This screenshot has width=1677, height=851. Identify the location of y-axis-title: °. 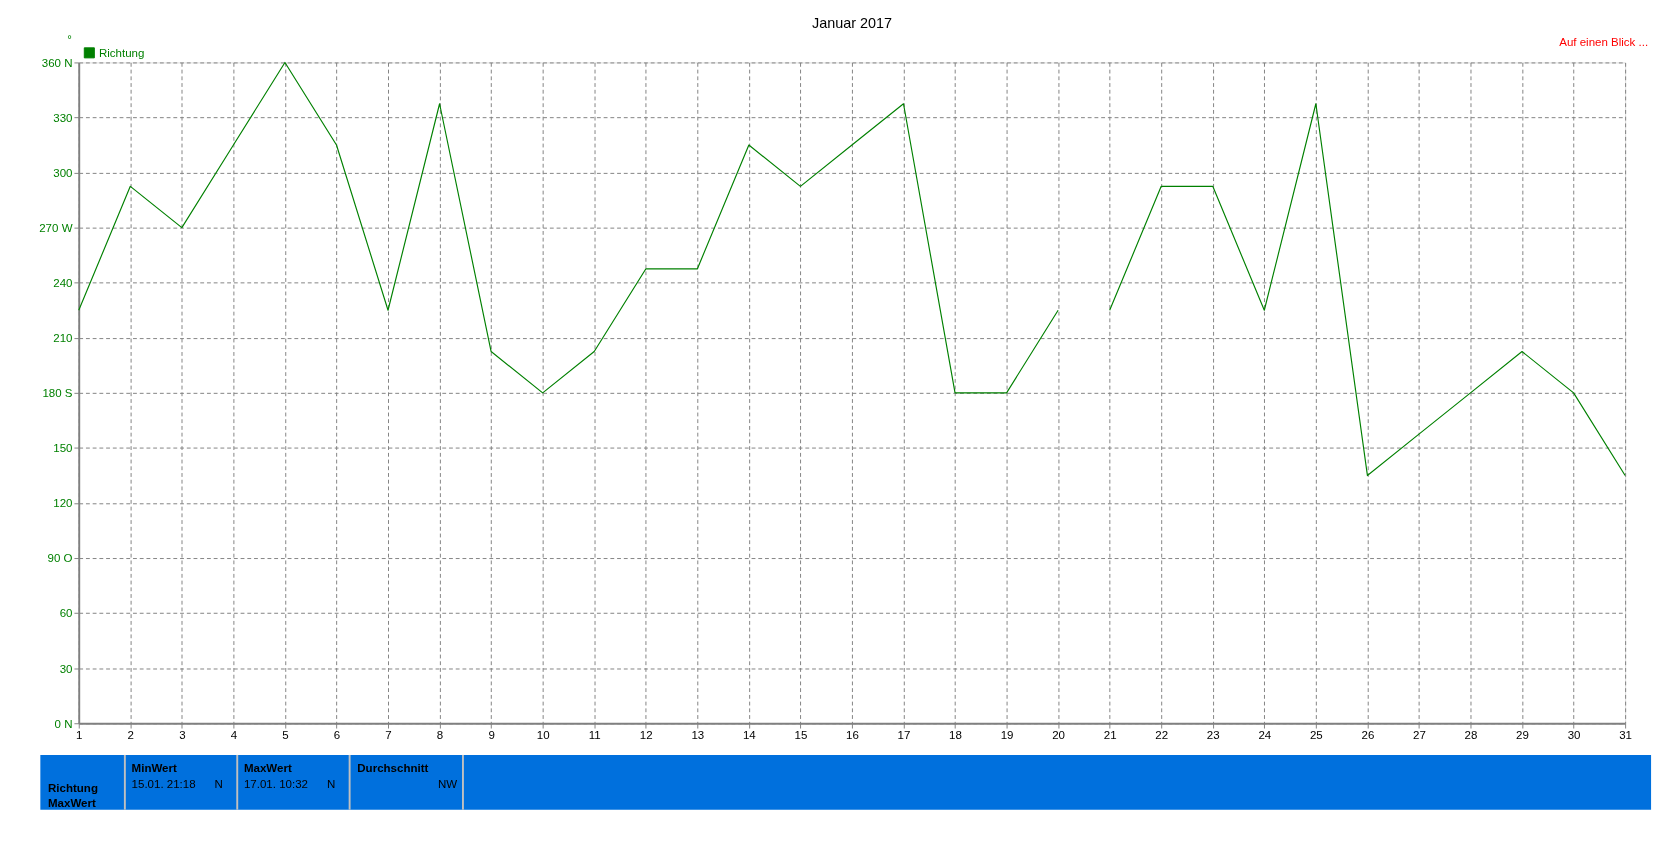
(69, 38).